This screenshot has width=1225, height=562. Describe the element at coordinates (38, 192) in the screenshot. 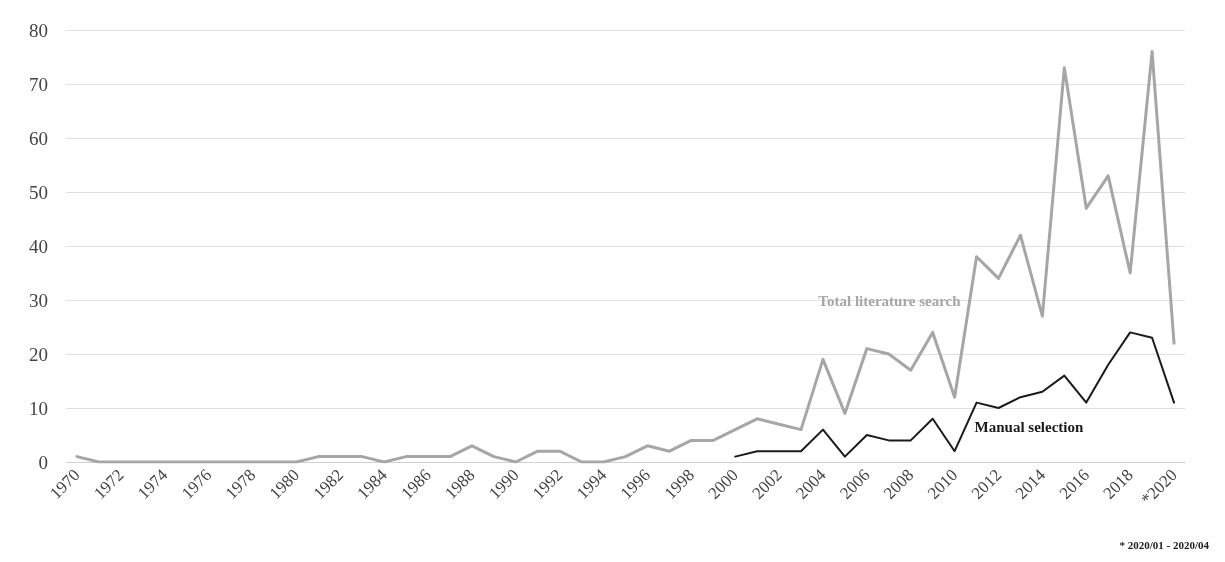

I see `y-tick-label: 50` at that location.